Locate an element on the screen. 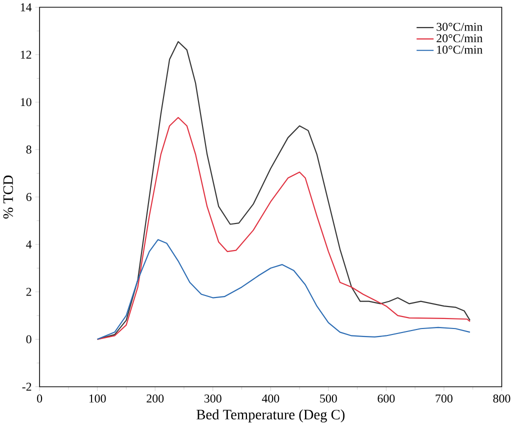 The image size is (514, 426). x-tick-label: 700 is located at coordinates (444, 398).